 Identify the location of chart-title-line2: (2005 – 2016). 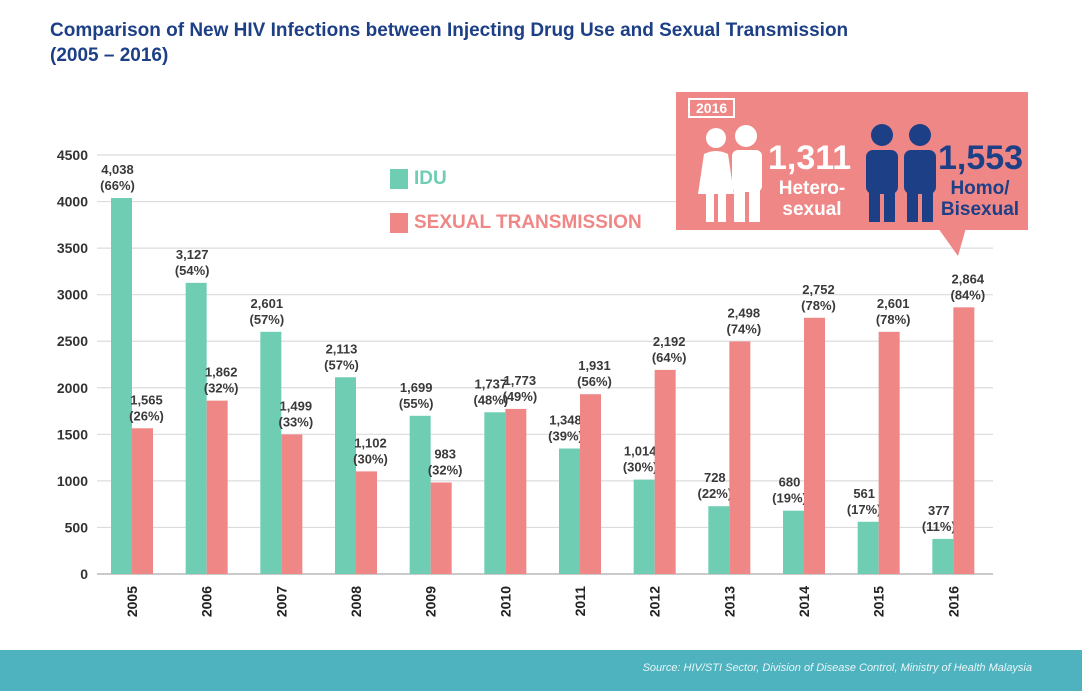
(109, 55).